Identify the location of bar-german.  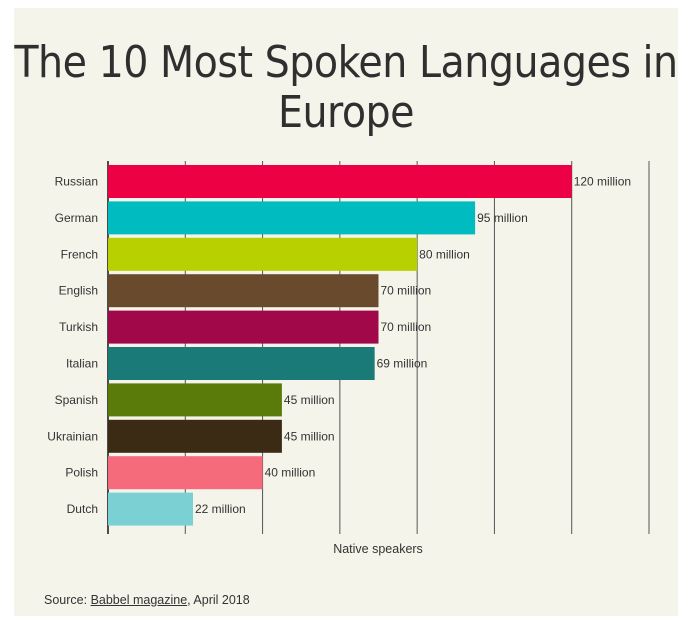
(292, 218).